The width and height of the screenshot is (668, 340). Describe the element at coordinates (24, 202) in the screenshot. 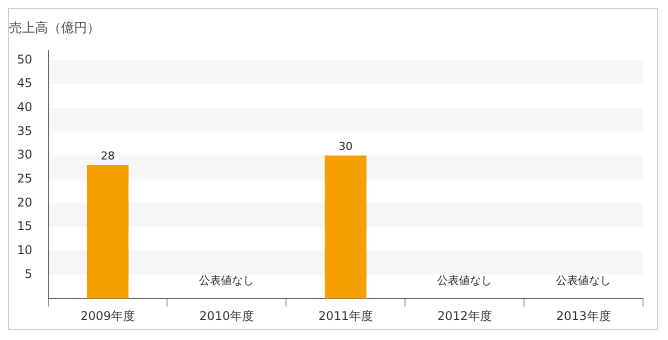

I see `y-tick-label: 20` at that location.